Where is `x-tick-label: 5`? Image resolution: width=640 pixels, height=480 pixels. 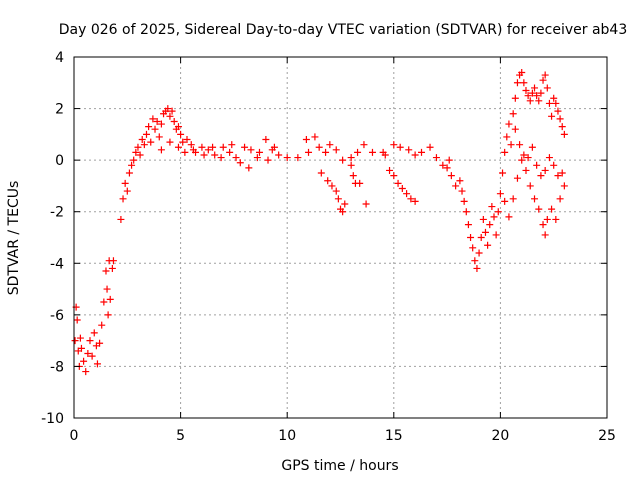
x-tick-label: 5 is located at coordinates (180, 436).